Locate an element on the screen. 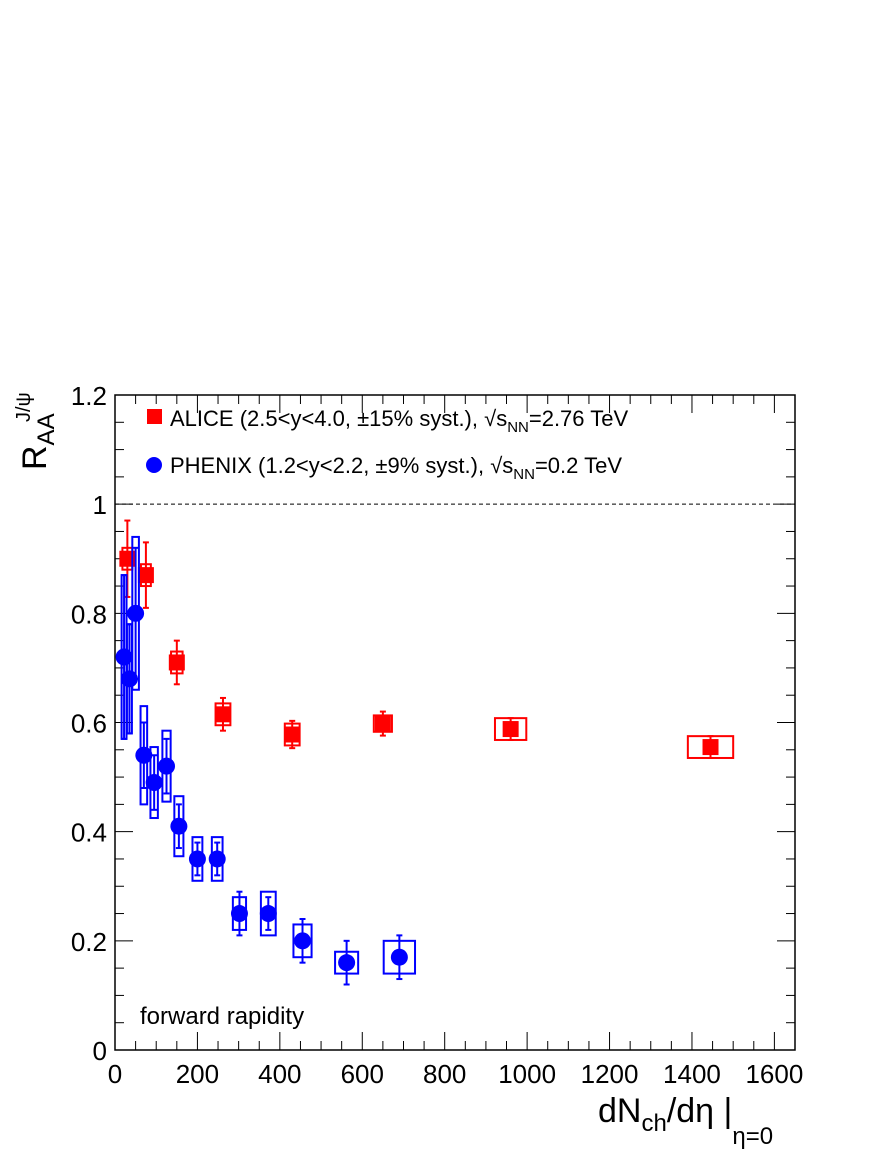 The height and width of the screenshot is (1151, 889). x-tick-label: 600 is located at coordinates (362, 1074).